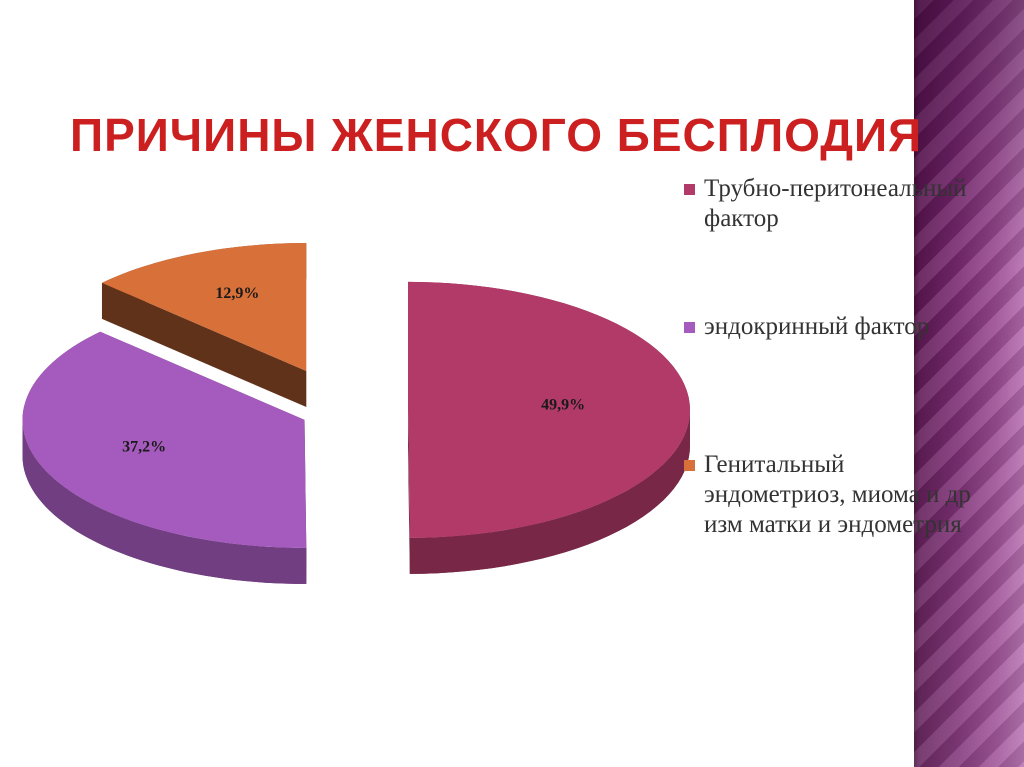  Describe the element at coordinates (204, 325) in the screenshot. I see `slice-genital` at that location.